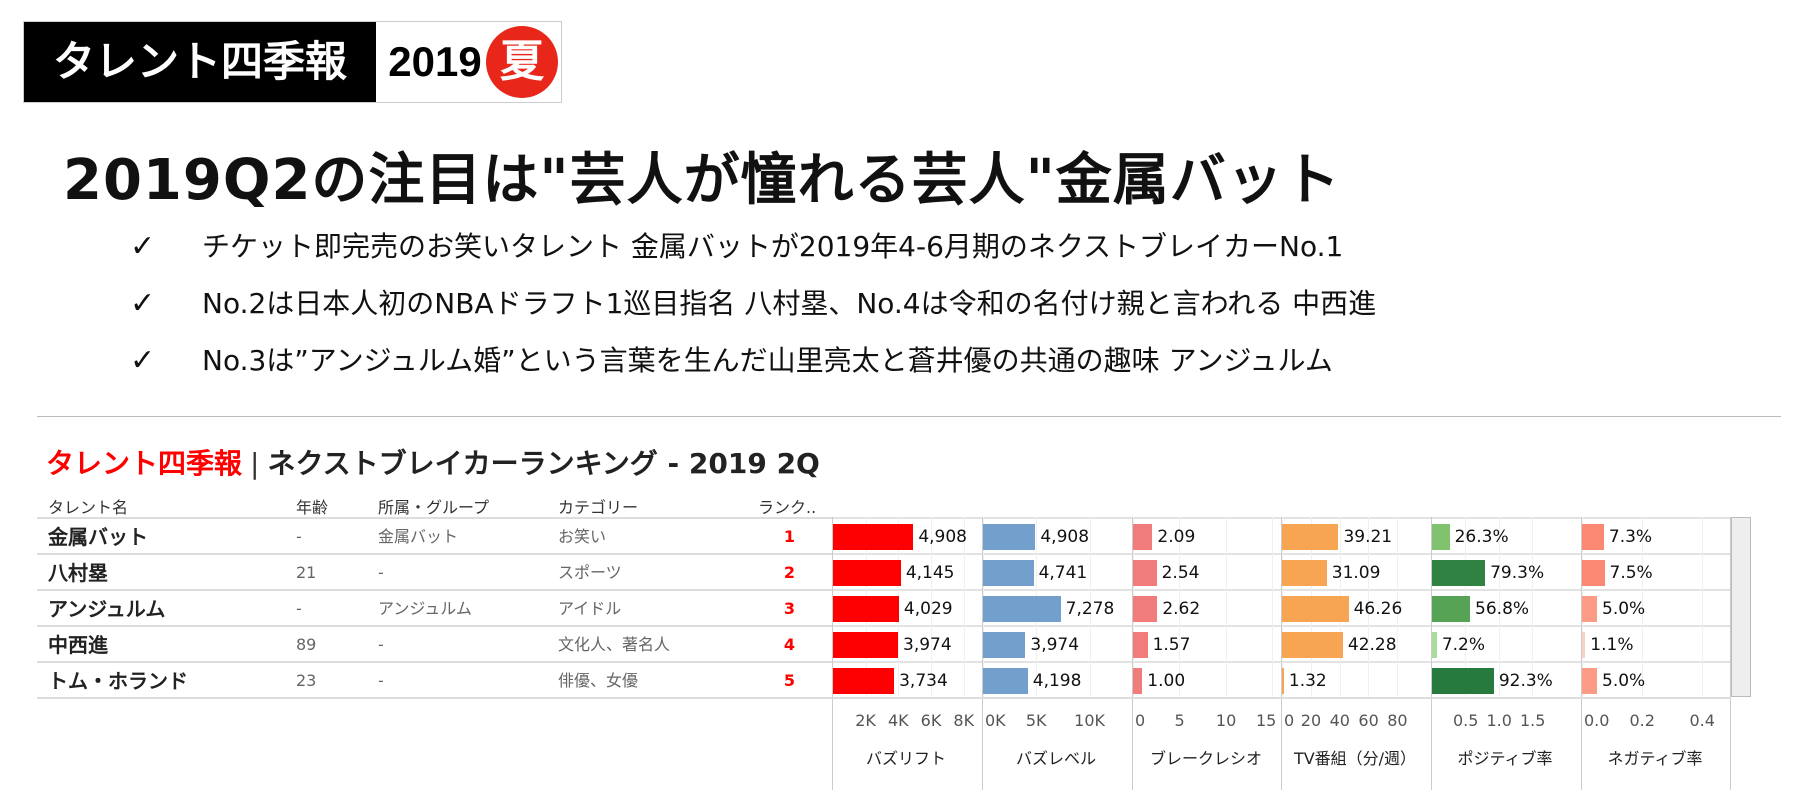  I want to click on header-rank: ランク.., so click(787, 507).